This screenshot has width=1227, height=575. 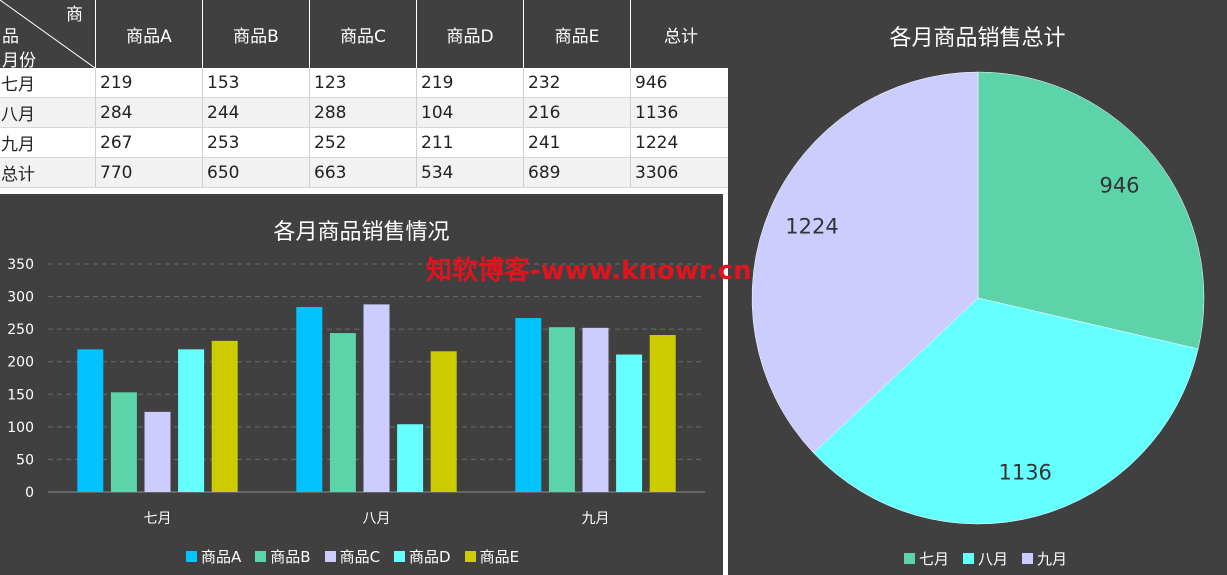 I want to click on pie-data-label: 946, so click(x=1119, y=185).